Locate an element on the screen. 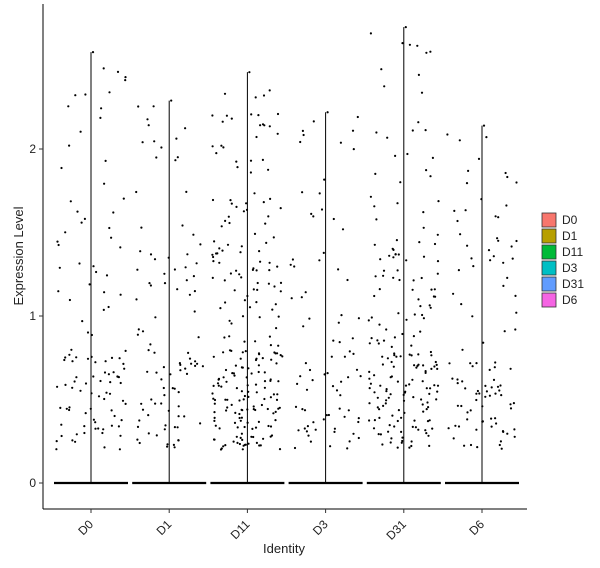  legend-label-D3: D3 is located at coordinates (570, 268).